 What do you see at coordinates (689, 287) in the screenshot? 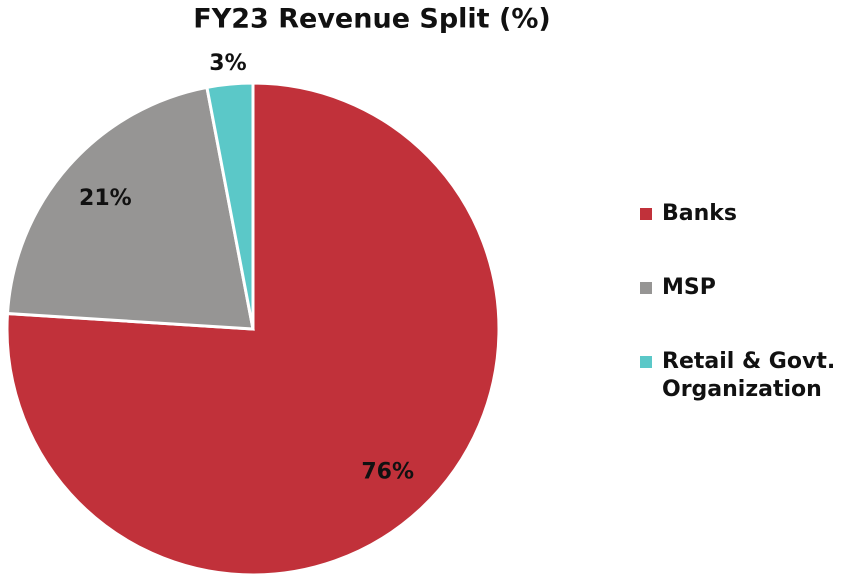
I see `legend-label: MSP` at bounding box center [689, 287].